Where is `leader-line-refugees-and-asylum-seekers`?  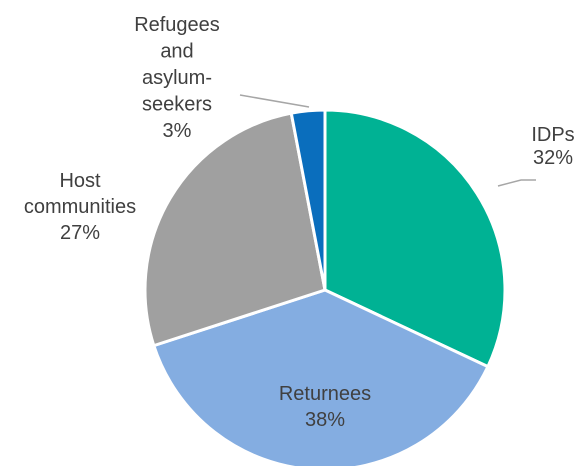 leader-line-refugees-and-asylum-seekers is located at coordinates (274, 101).